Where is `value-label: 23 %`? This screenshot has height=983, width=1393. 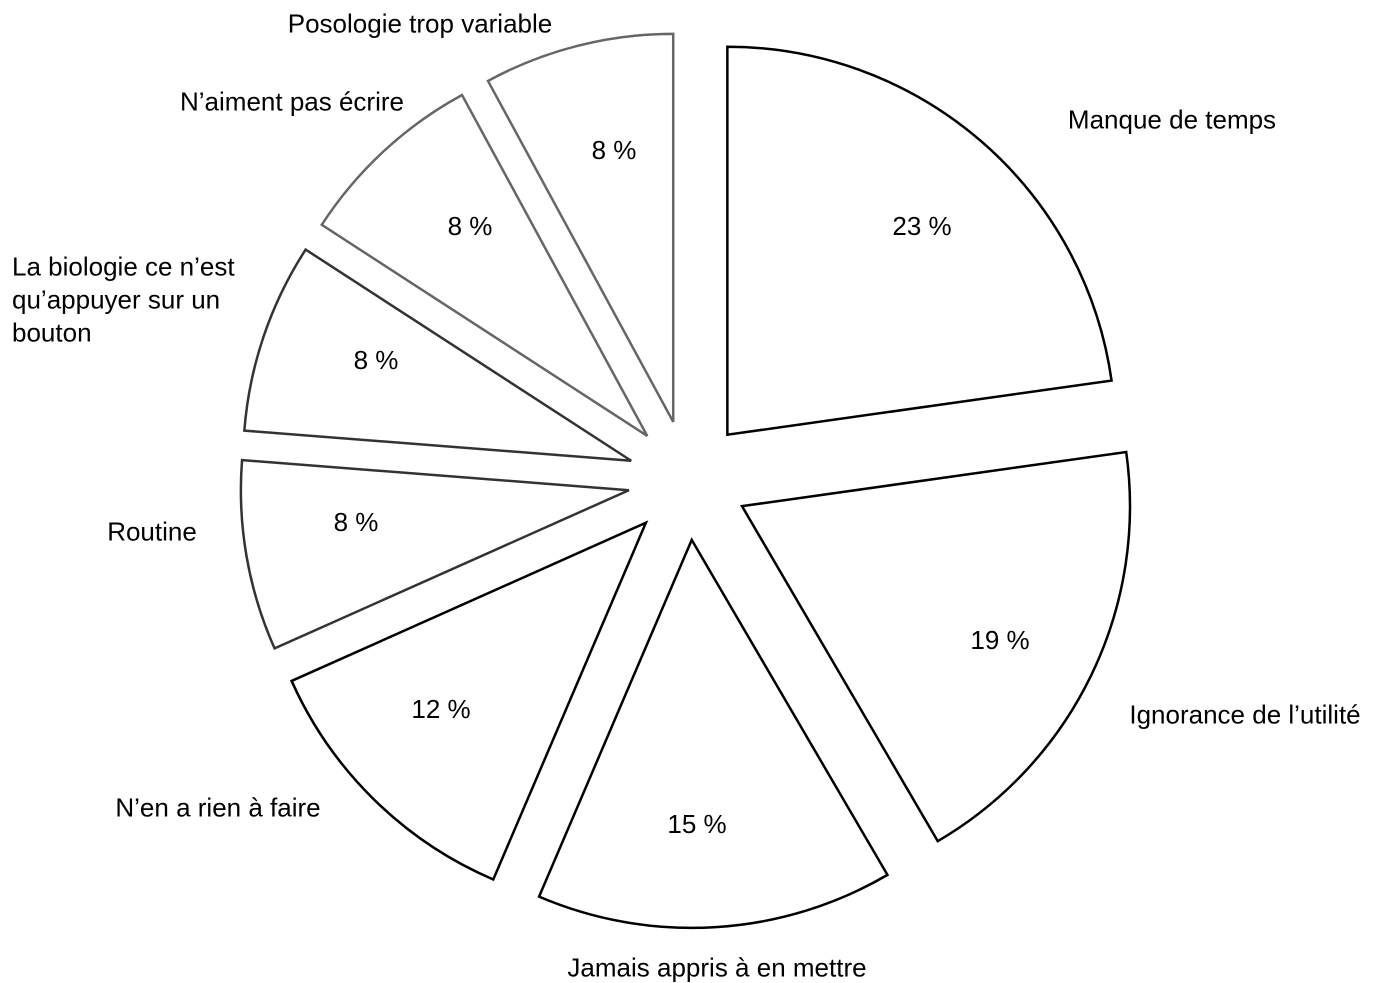 value-label: 23 % is located at coordinates (921, 226).